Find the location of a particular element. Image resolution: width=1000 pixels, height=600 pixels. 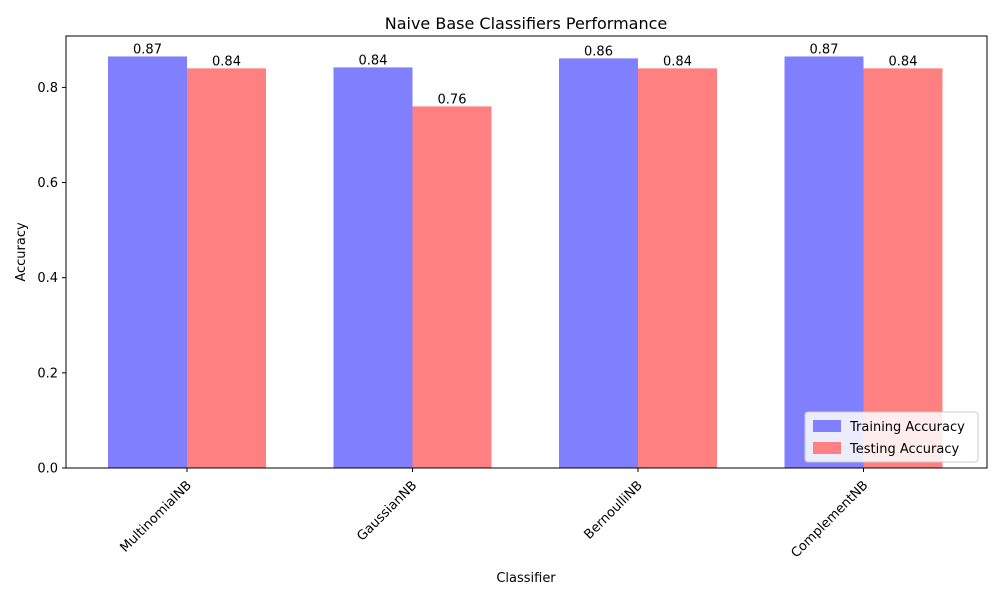

x-tick-label-multinomialnb: MultinomialNB is located at coordinates (155, 516).